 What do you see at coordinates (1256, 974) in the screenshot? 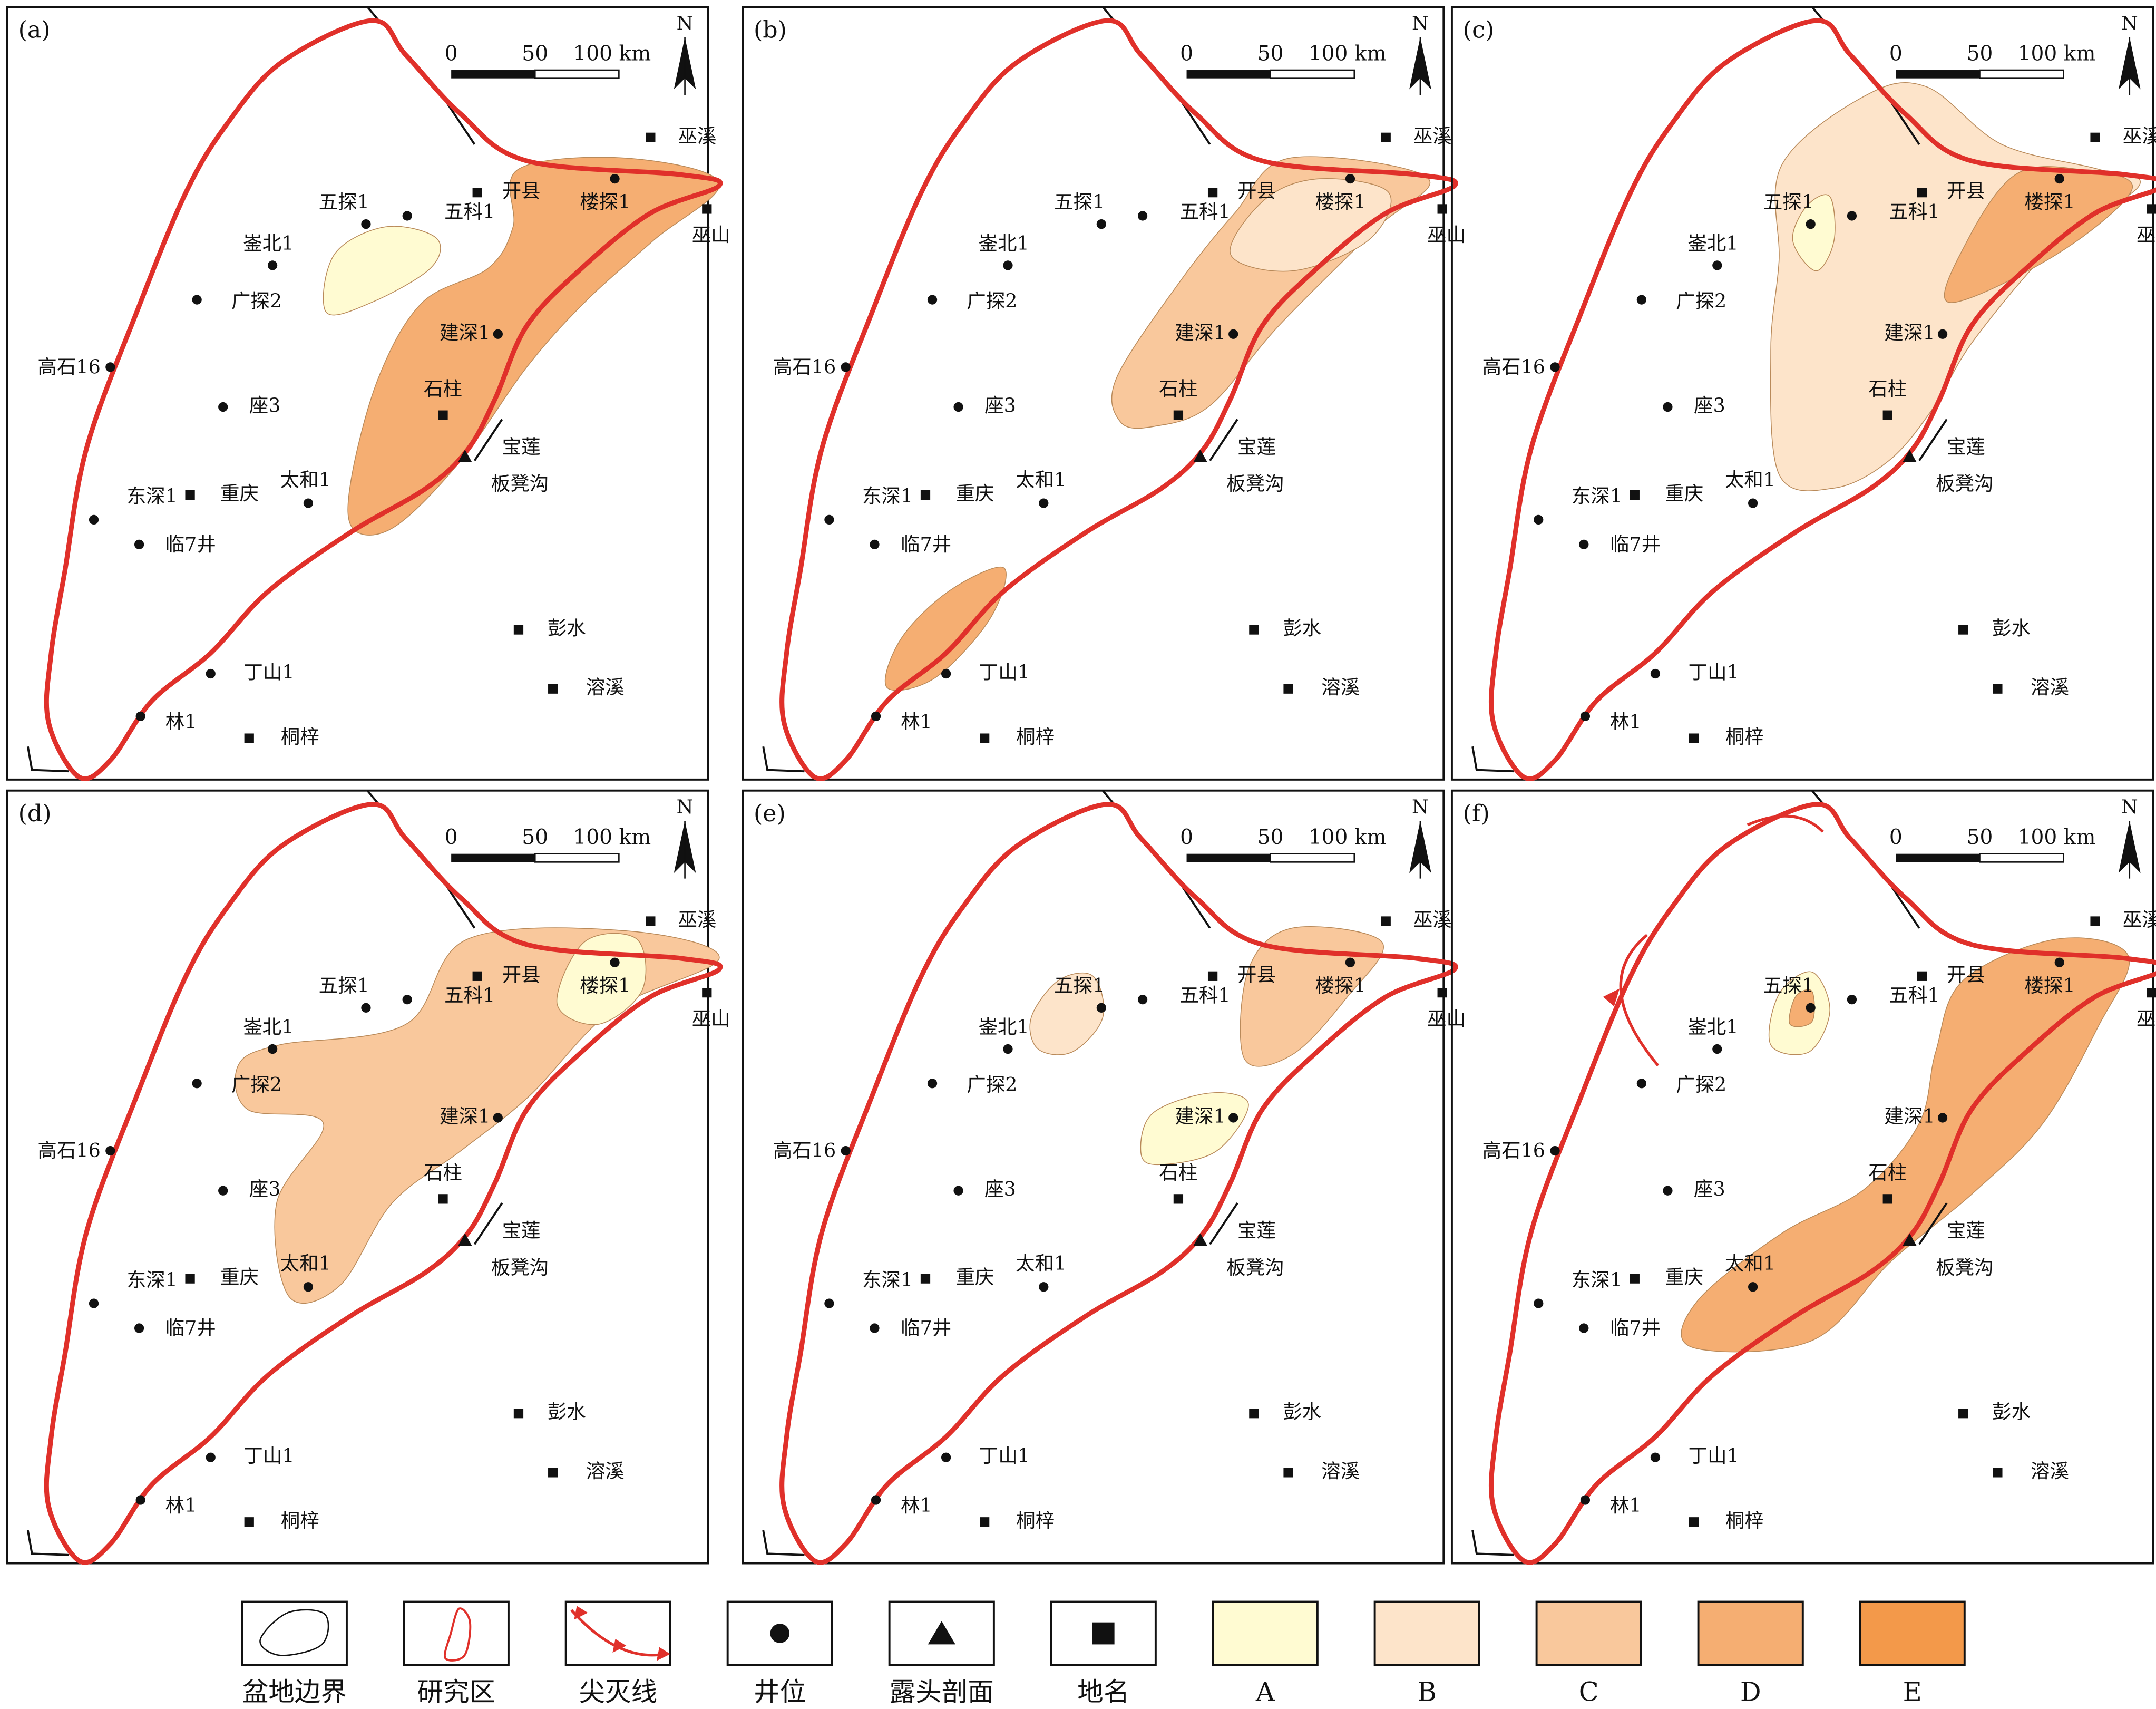
I see `place-label: 开县` at bounding box center [1256, 974].